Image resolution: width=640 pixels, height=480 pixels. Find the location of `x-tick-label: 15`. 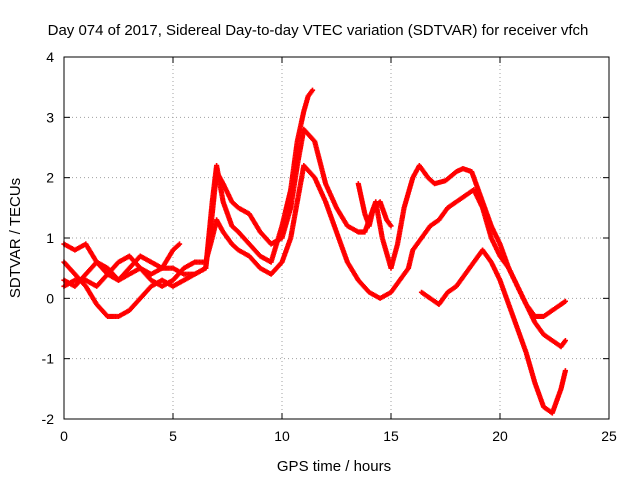

x-tick-label: 15 is located at coordinates (391, 436).